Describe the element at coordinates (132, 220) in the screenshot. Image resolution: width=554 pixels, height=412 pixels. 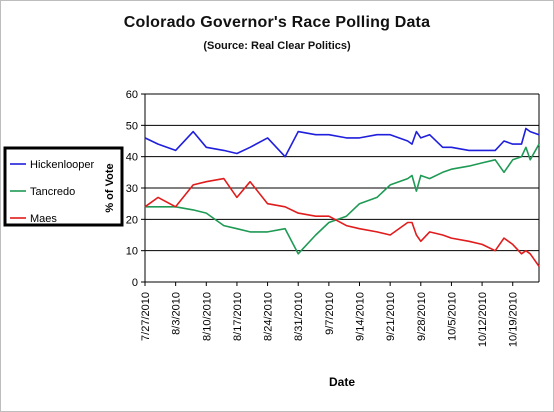
I see `y-tick-label: 20` at that location.